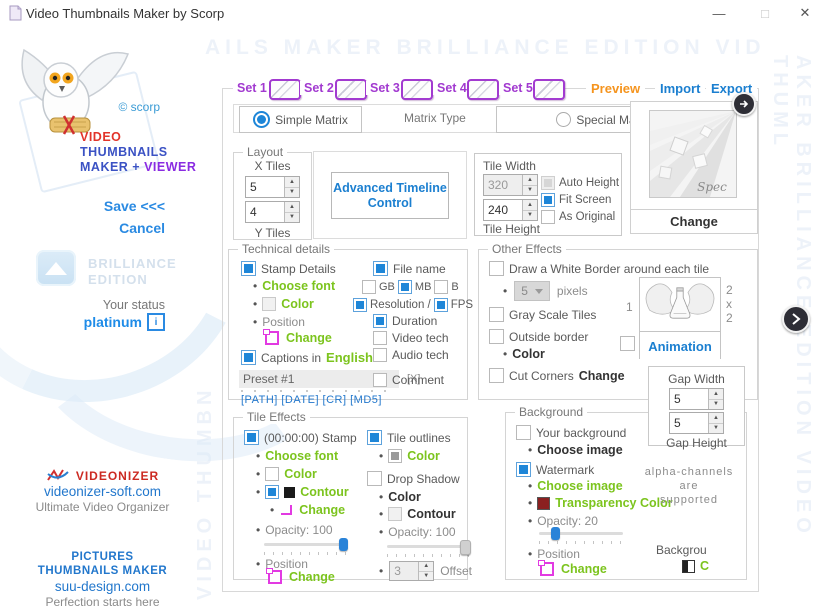  I want to click on stamp-color-checkbox, so click(269, 304).